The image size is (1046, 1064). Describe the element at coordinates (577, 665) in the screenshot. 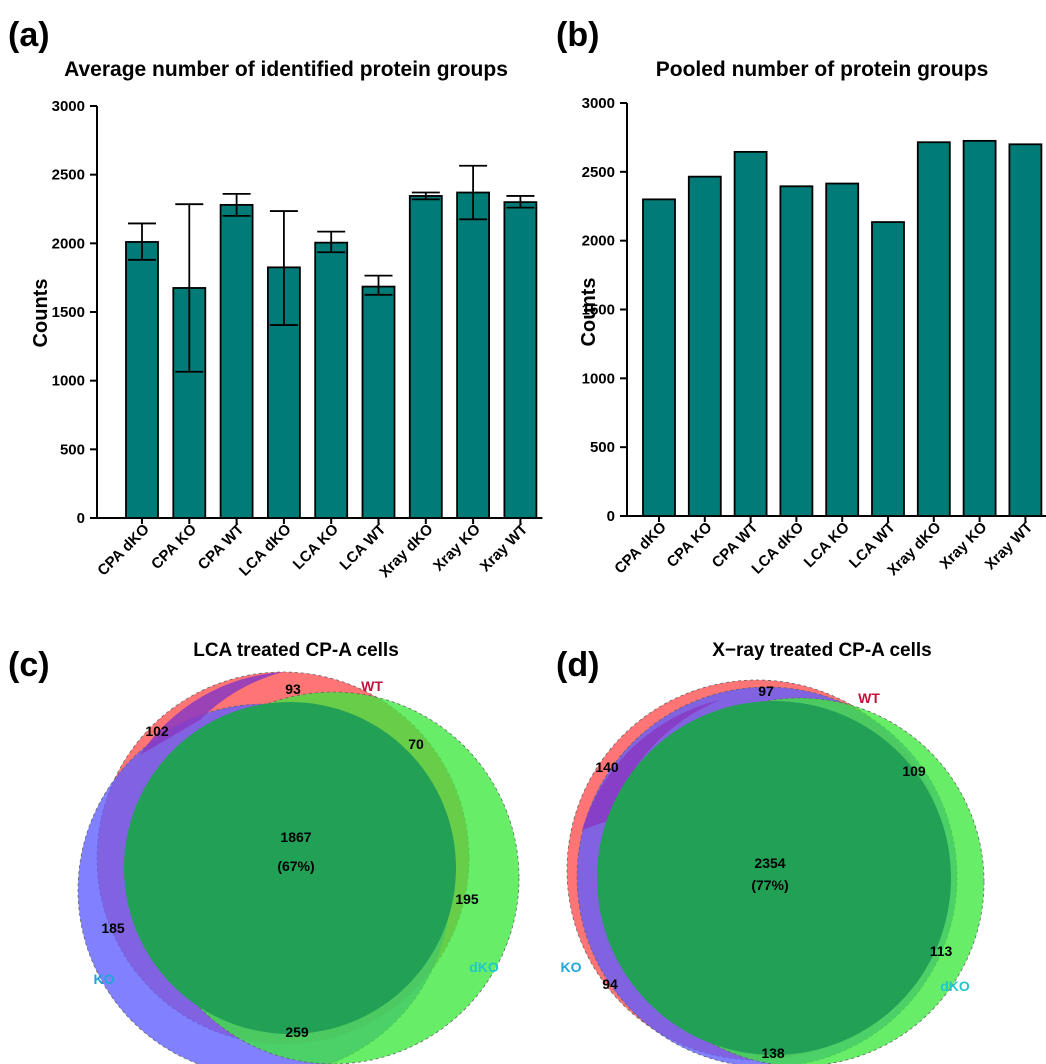

I see `panel-label-d: (d)` at that location.